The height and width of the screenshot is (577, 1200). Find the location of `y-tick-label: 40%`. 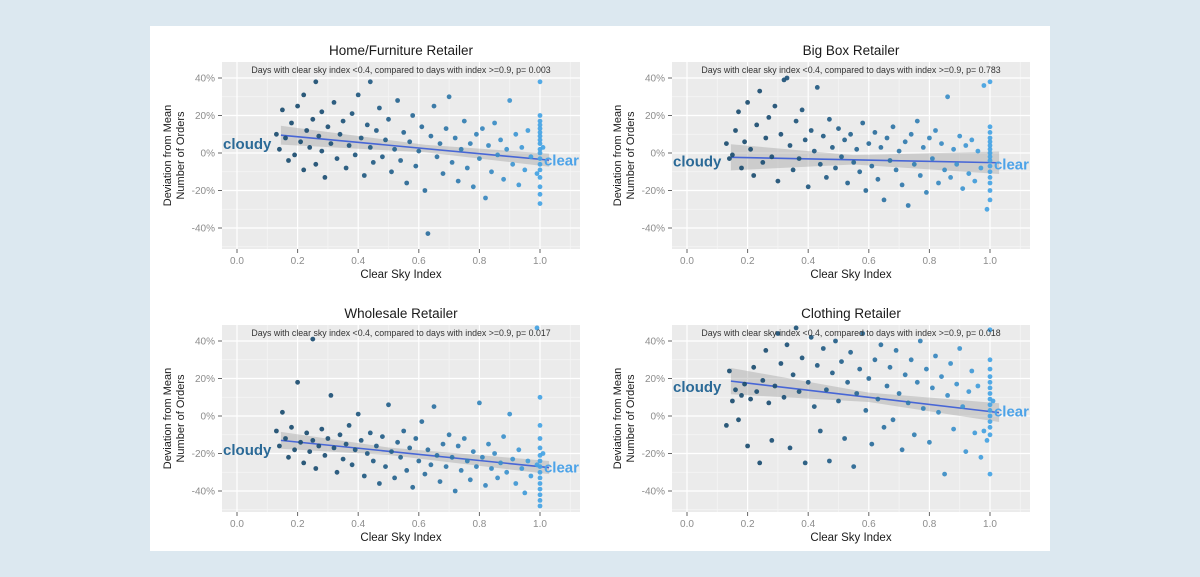

y-tick-label: 40% is located at coordinates (205, 342).